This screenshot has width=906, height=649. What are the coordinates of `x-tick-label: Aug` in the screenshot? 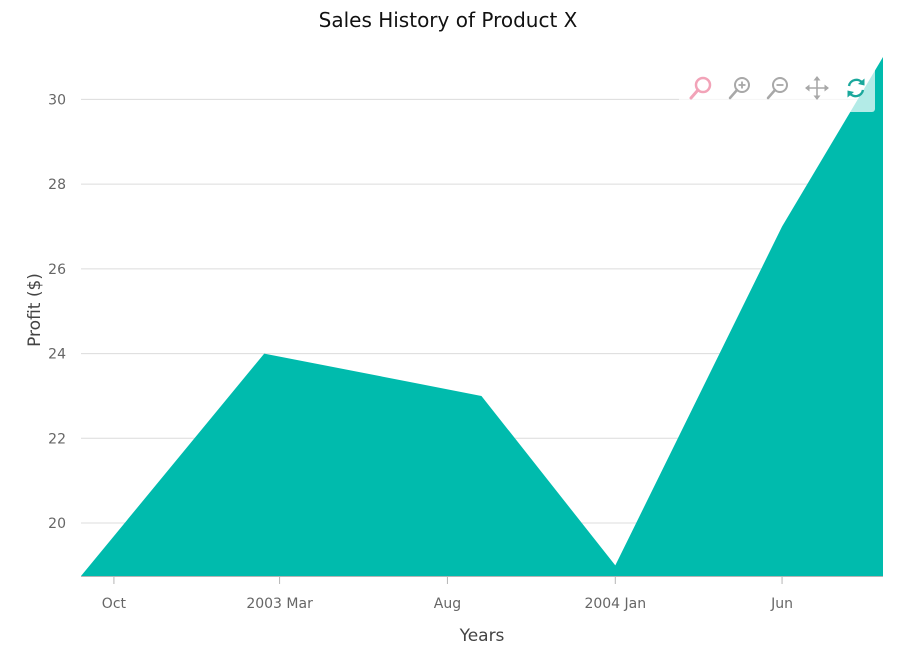 It's located at (447, 604).